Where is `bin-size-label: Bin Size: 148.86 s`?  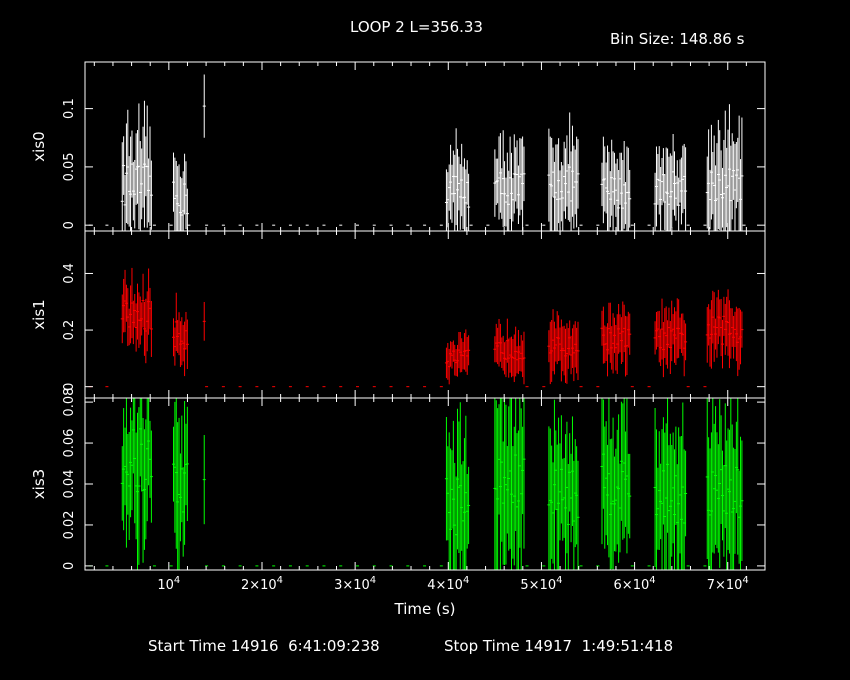
bin-size-label: Bin Size: 148.86 s is located at coordinates (677, 39).